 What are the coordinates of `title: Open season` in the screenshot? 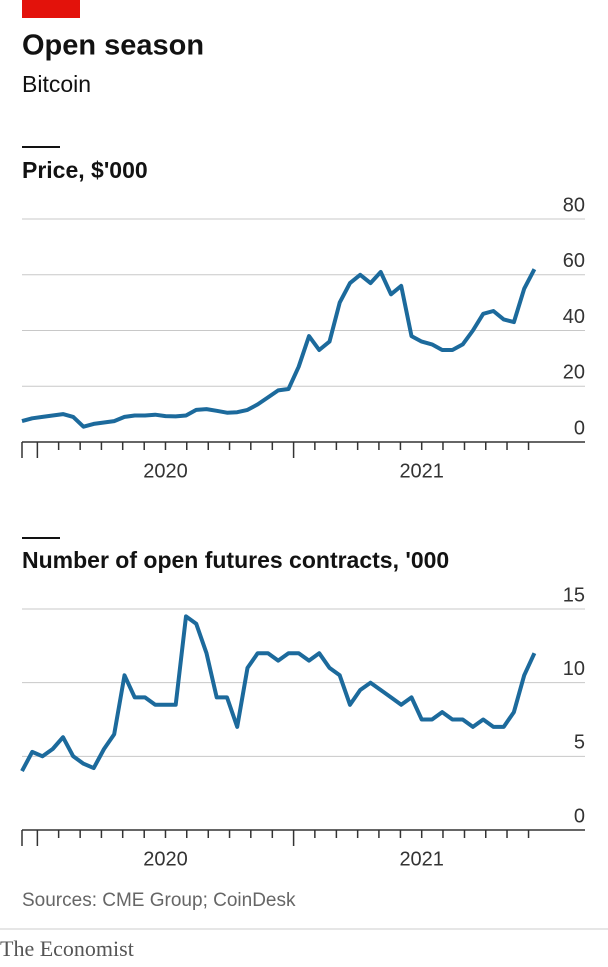 It's located at (113, 46).